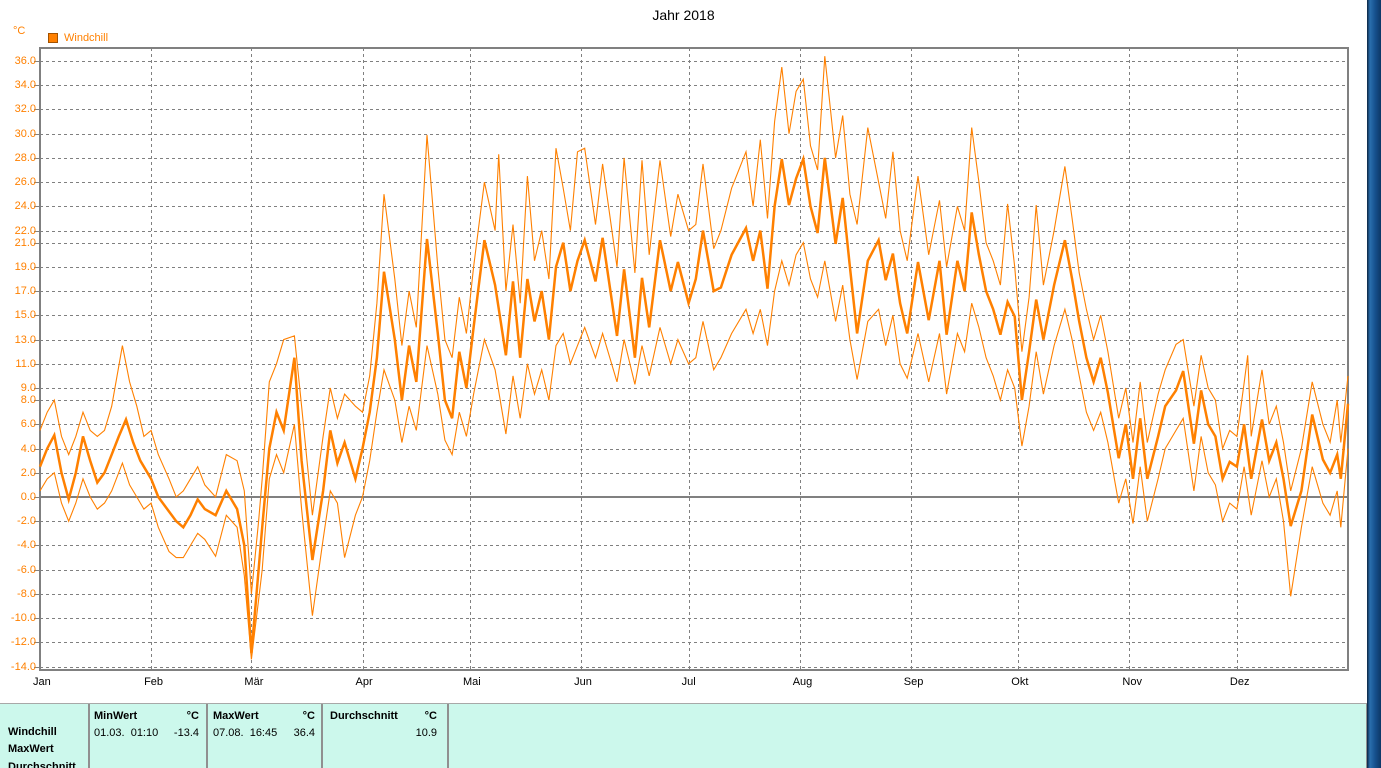 Image resolution: width=1381 pixels, height=768 pixels. Describe the element at coordinates (25, 61) in the screenshot. I see `y-tick-label: 36.0` at that location.